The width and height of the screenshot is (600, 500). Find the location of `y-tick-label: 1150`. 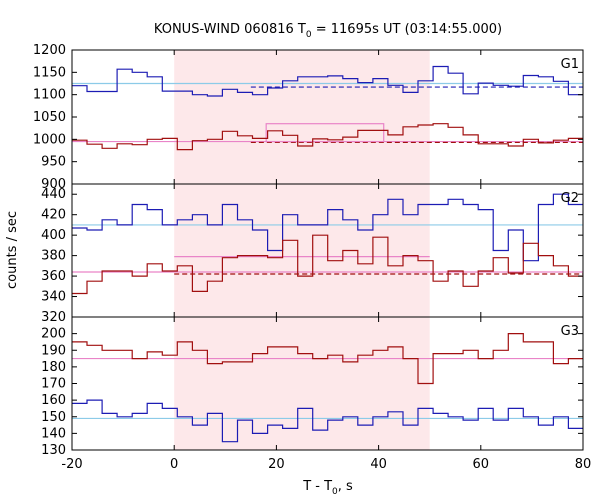

y-tick-label: 1150 is located at coordinates (49, 72).